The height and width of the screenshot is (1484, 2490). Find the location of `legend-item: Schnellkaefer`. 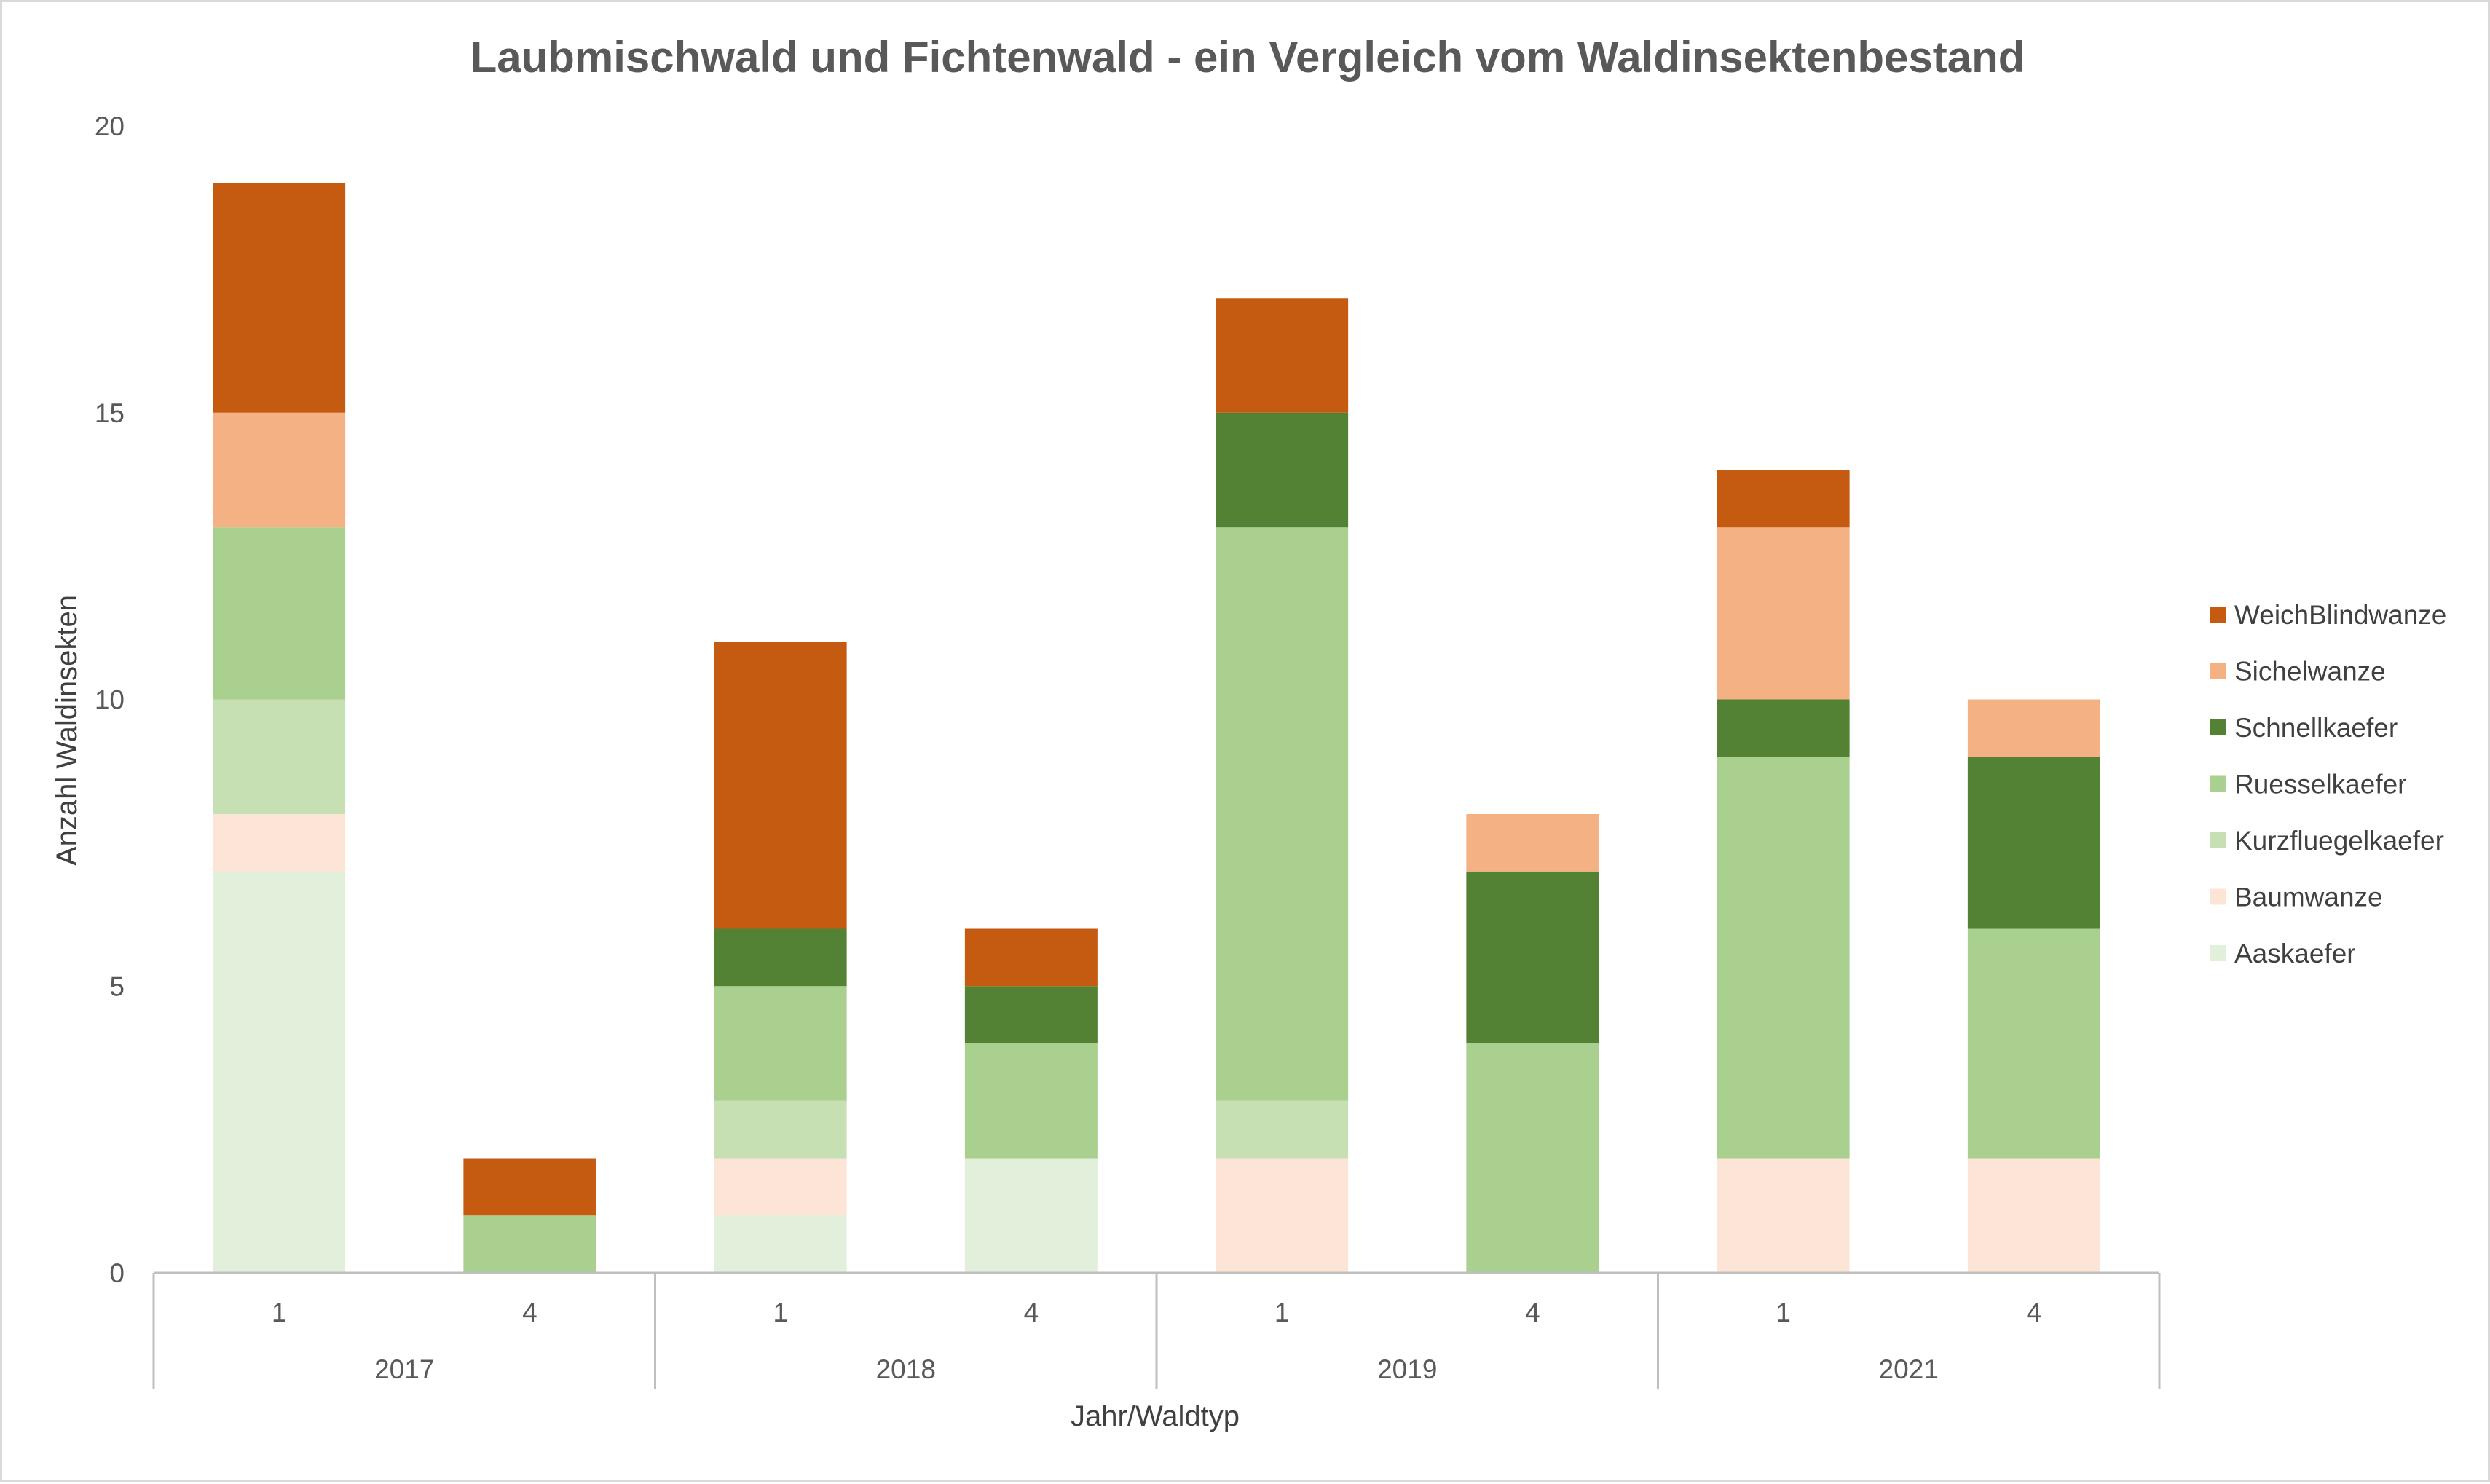

legend-item: Schnellkaefer is located at coordinates (2304, 728).